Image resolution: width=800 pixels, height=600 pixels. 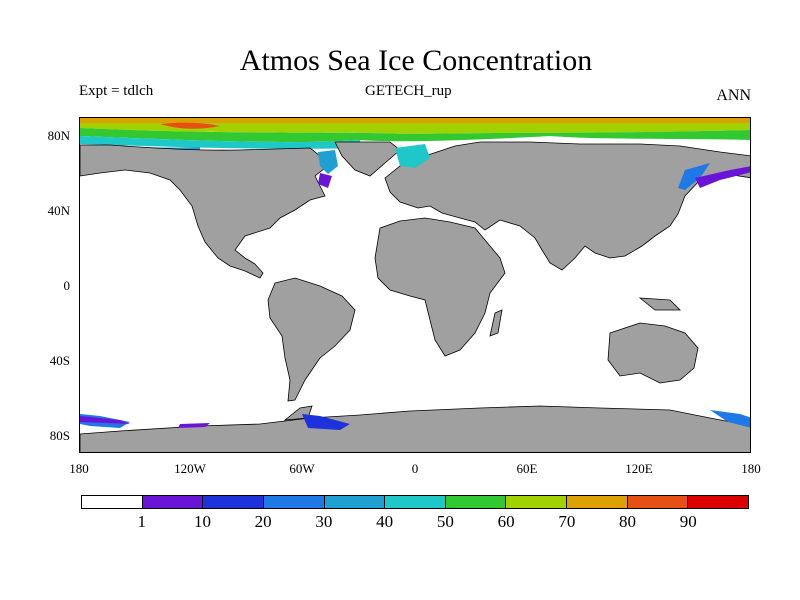 What do you see at coordinates (58, 135) in the screenshot?
I see `lat-tick-label: 80N` at bounding box center [58, 135].